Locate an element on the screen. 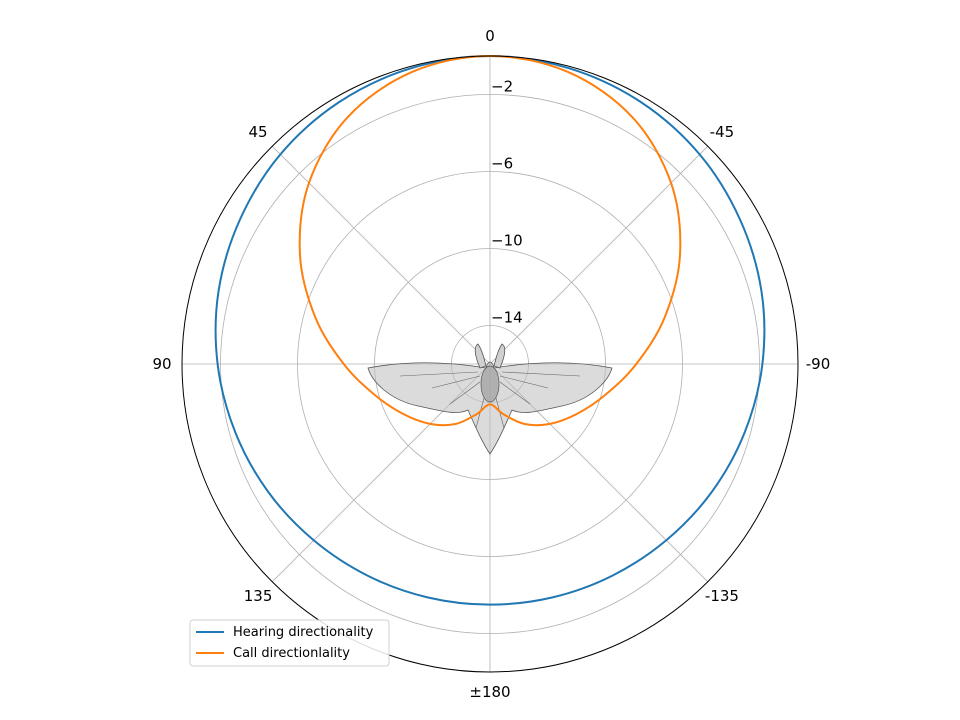 The image size is (960, 720). radial-tick-label-1: −6 is located at coordinates (502, 164).